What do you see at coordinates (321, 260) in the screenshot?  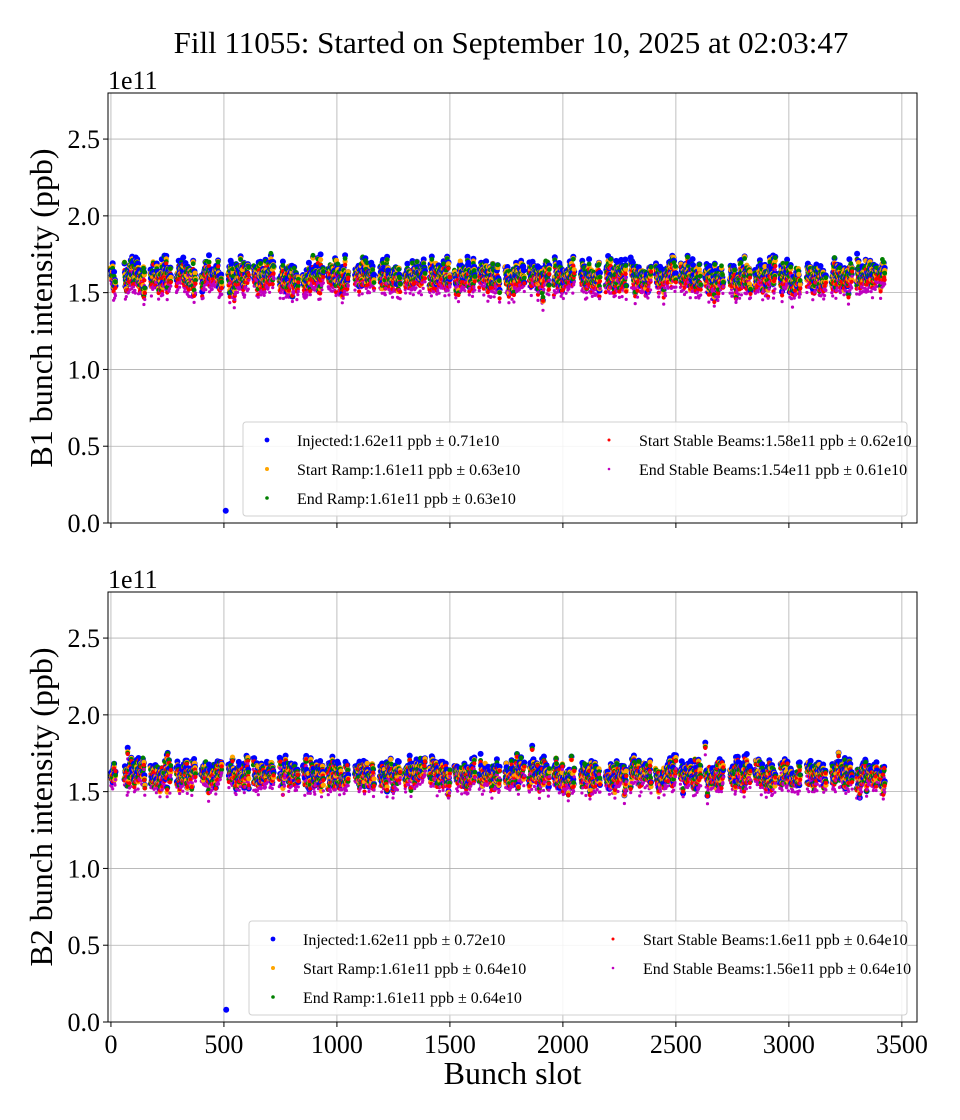 I see `point-start-ramp` at bounding box center [321, 260].